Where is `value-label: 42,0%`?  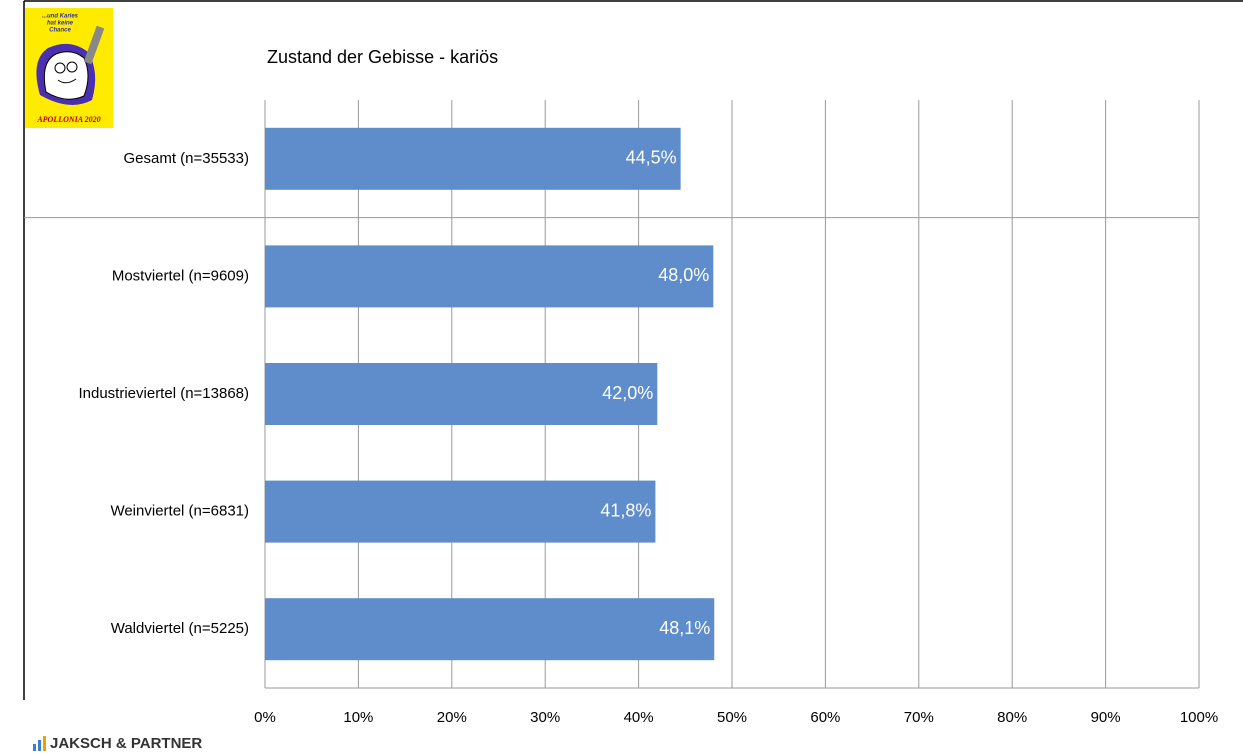 value-label: 42,0% is located at coordinates (627, 393).